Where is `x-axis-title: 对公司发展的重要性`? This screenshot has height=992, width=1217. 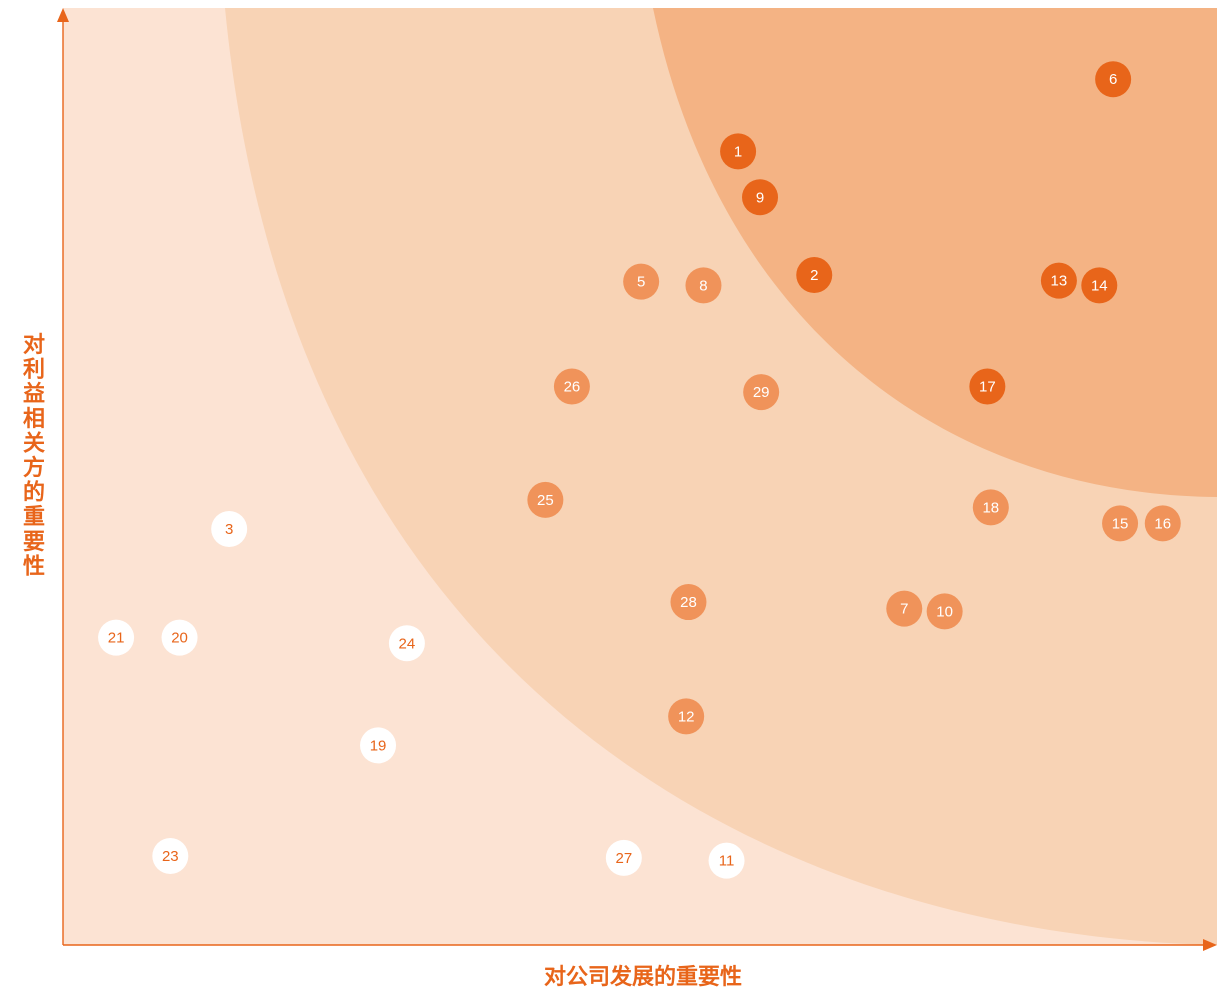
x-axis-title: 对公司发展的重要性 is located at coordinates (643, 977).